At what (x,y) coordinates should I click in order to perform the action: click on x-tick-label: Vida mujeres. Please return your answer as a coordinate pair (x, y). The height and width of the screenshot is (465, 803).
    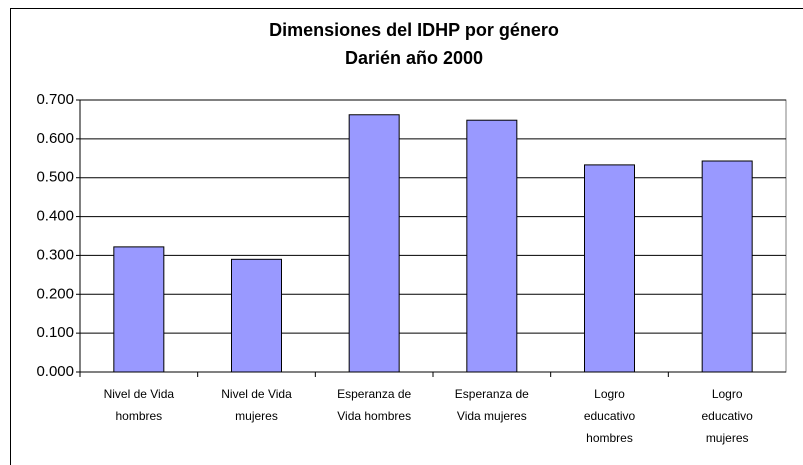
    Looking at the image, I should click on (492, 416).